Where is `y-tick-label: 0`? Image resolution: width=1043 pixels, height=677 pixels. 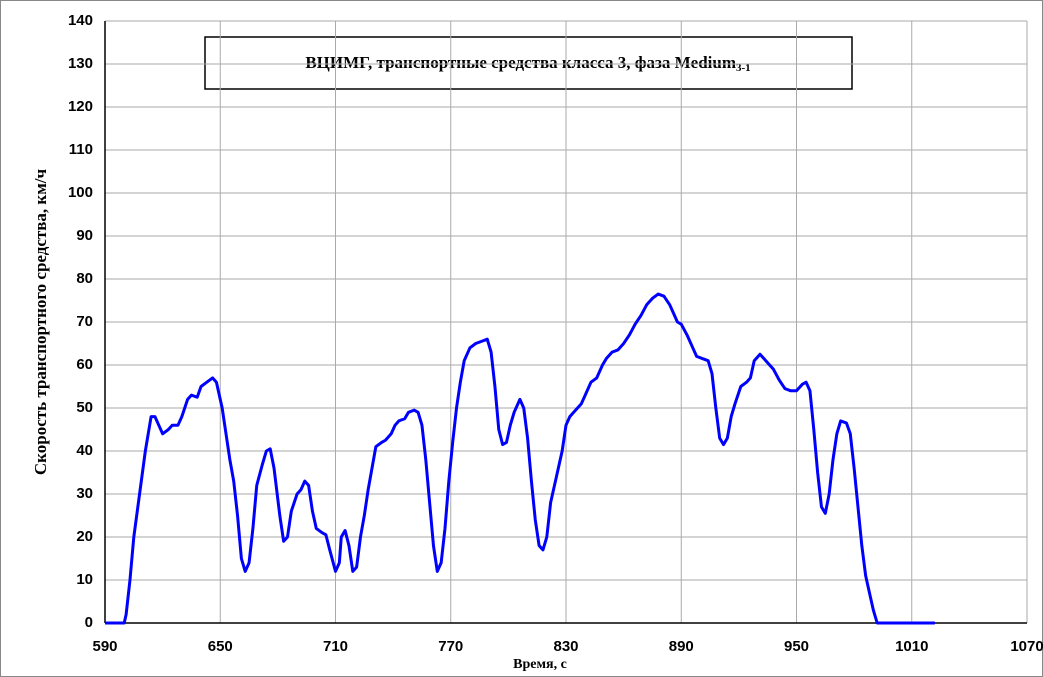 y-tick-label: 0 is located at coordinates (89, 622).